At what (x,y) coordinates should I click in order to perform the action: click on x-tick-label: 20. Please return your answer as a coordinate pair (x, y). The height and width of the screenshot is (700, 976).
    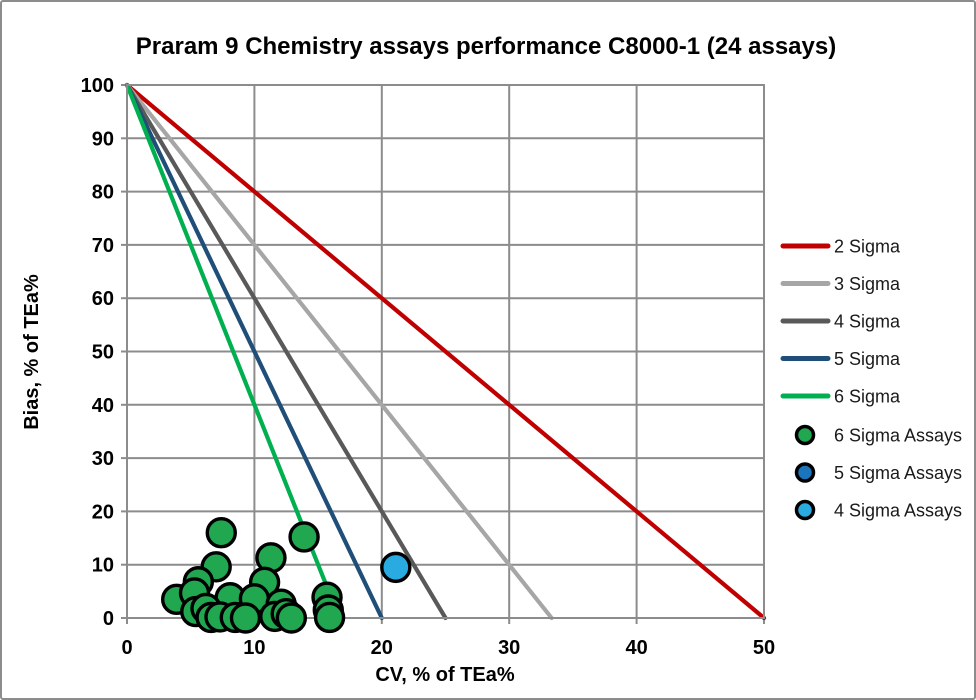
    Looking at the image, I should click on (382, 648).